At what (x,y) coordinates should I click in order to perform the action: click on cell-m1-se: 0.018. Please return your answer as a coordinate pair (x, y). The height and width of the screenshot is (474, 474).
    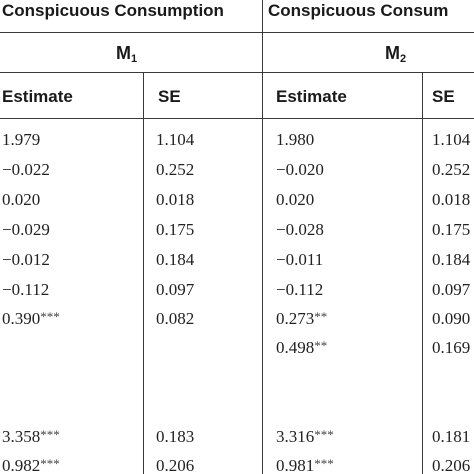
    Looking at the image, I should click on (175, 199).